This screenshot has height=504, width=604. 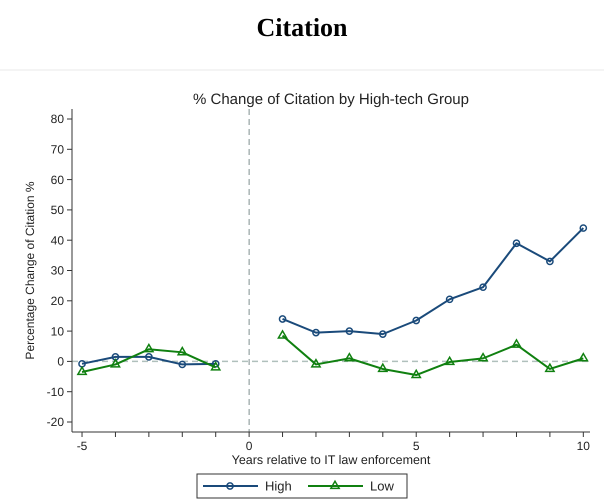 What do you see at coordinates (583, 446) in the screenshot?
I see `x-tick-label: 10` at bounding box center [583, 446].